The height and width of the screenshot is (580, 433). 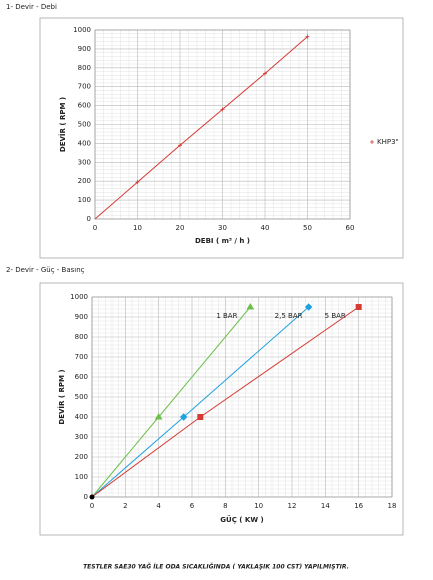 I want to click on x-tick-label: 60, so click(x=350, y=228).